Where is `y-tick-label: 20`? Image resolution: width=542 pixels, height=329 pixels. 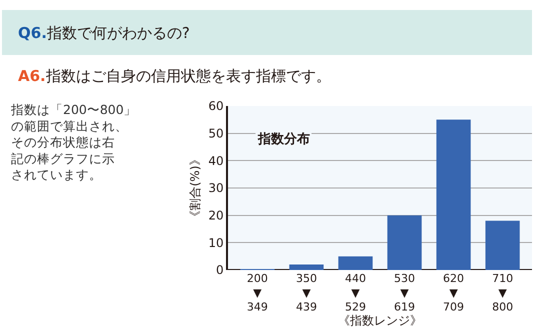
y-tick-label: 20 is located at coordinates (216, 215).